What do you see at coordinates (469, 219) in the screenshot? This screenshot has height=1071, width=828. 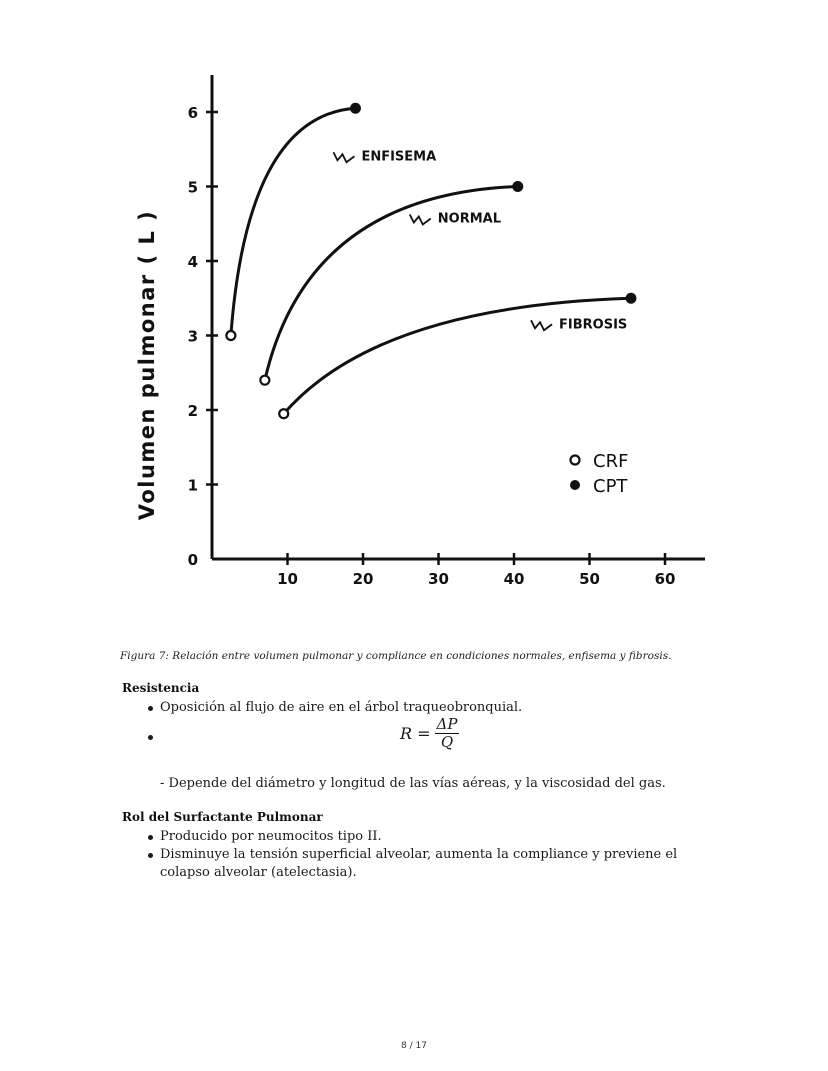 I see `series-label: NORMAL` at bounding box center [469, 219].